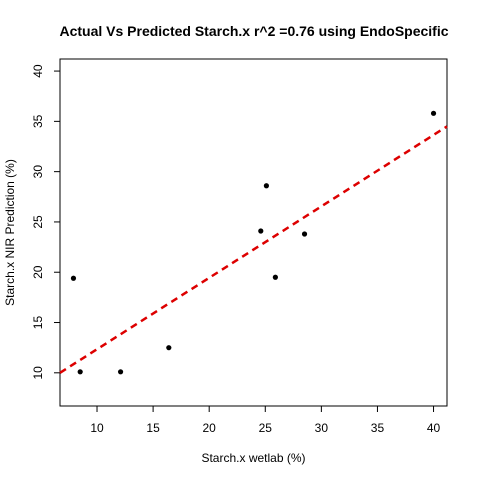 The width and height of the screenshot is (480, 480). Describe the element at coordinates (253, 458) in the screenshot. I see `x-axis-label: Starch.x wetlab (%)` at that location.